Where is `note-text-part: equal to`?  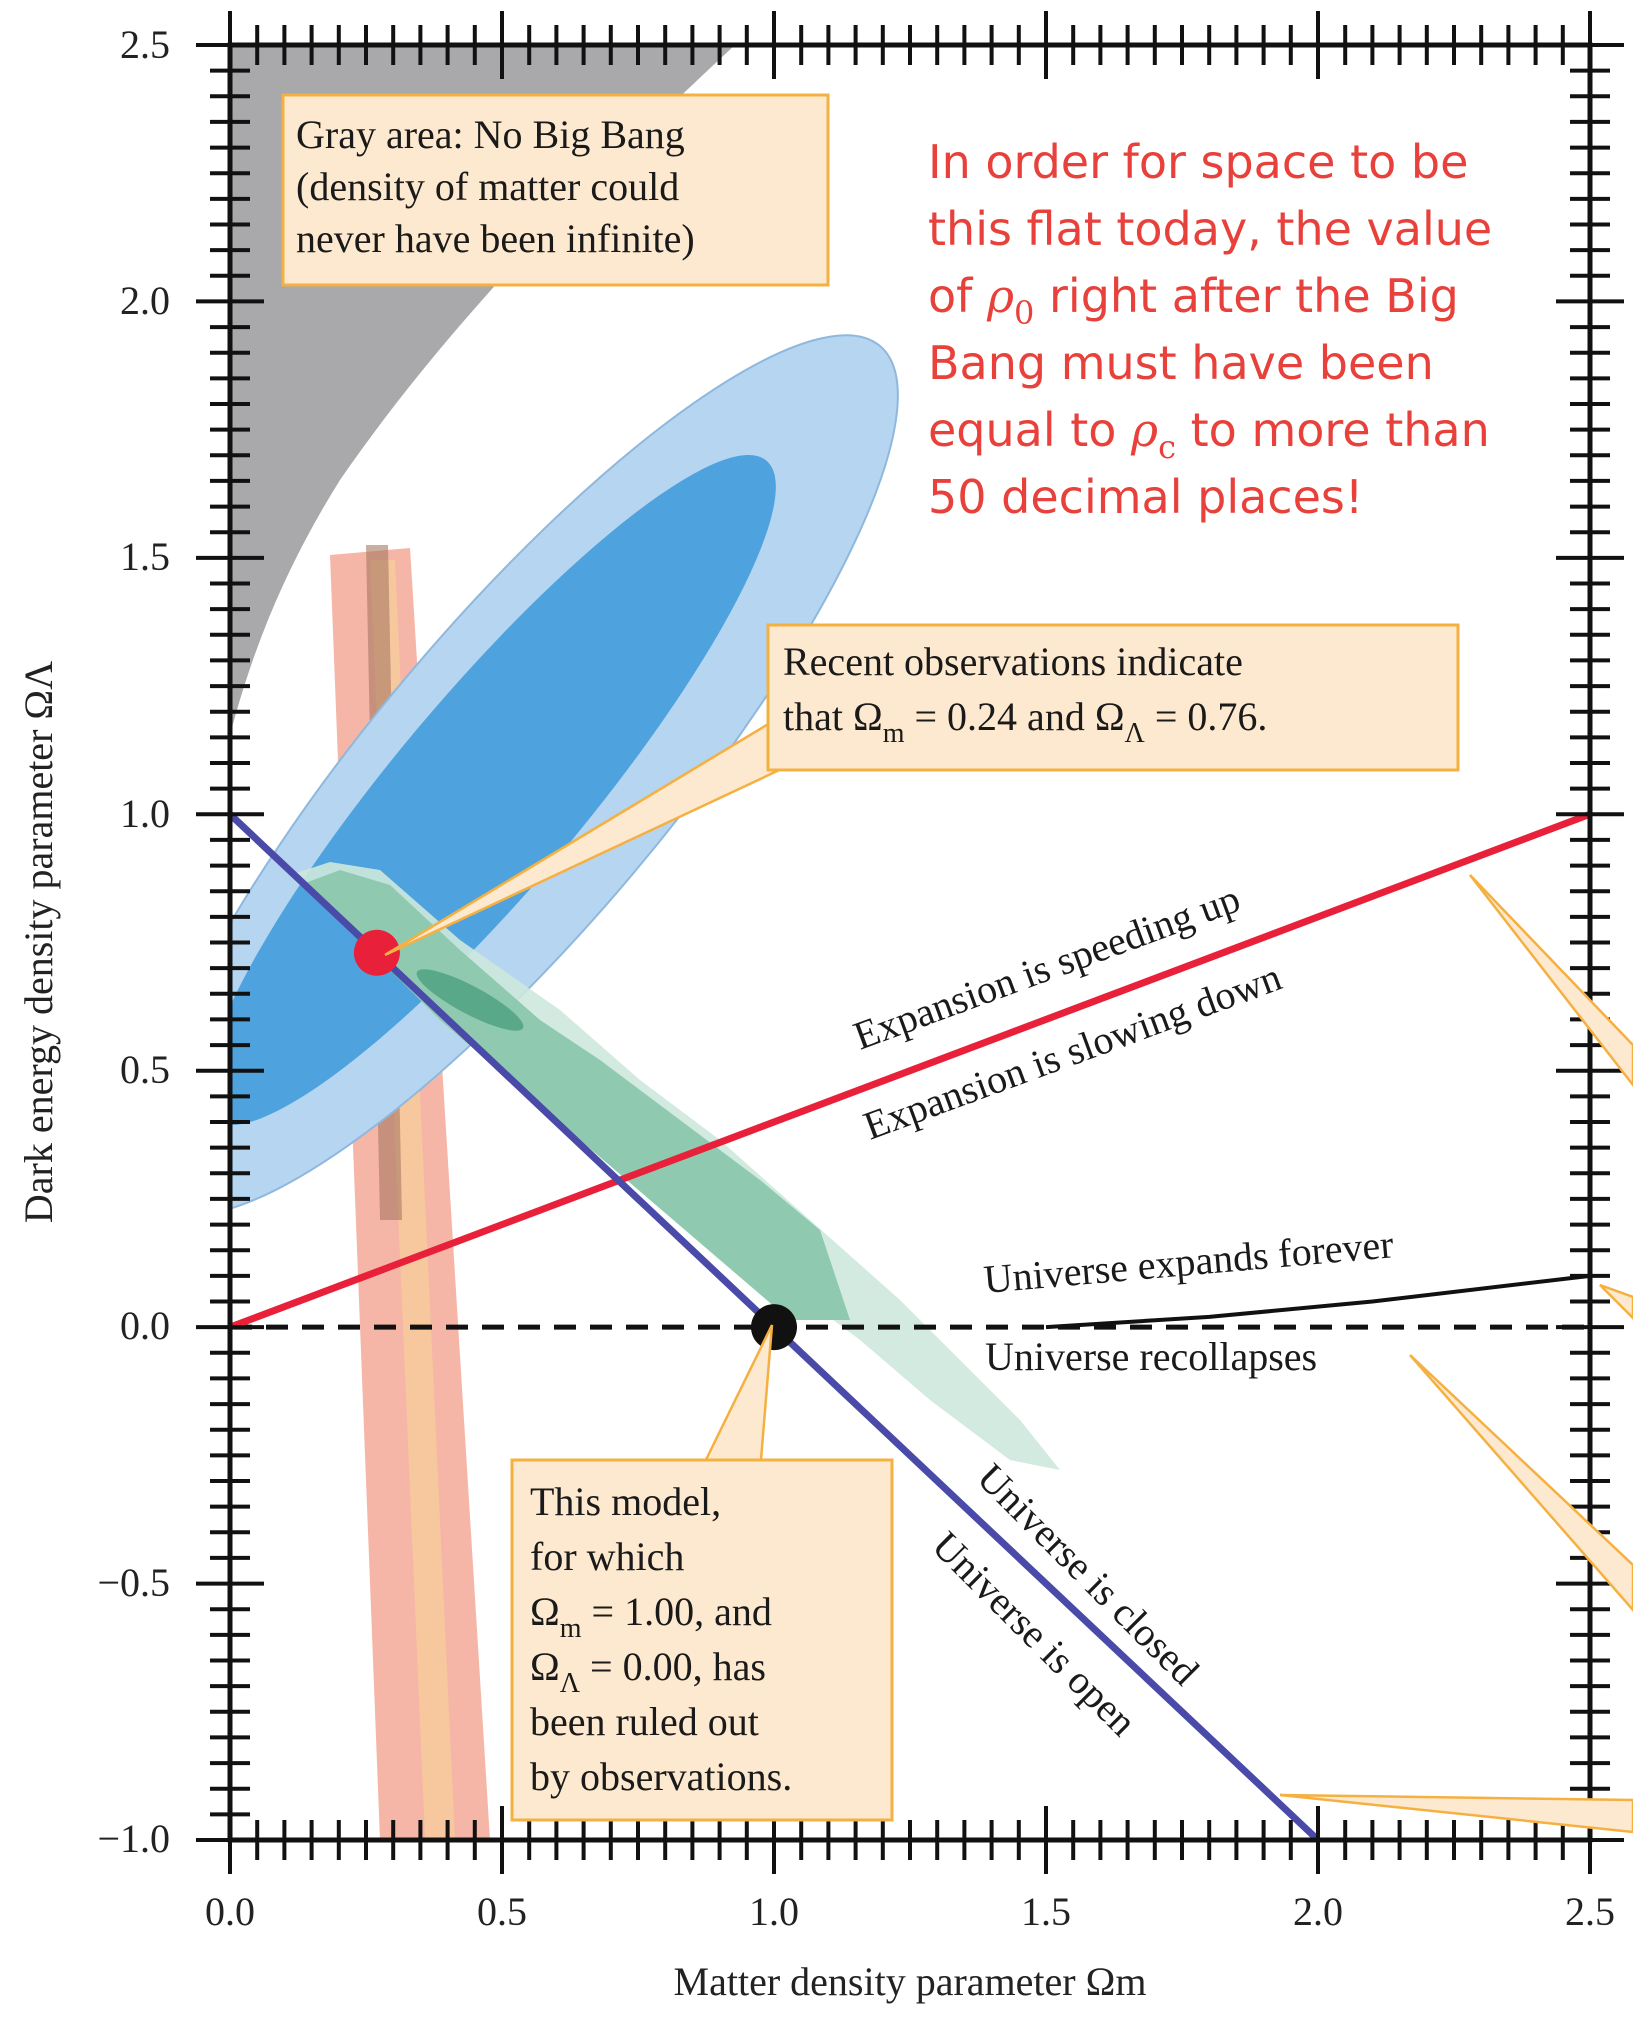
note-text-part: equal to is located at coordinates (1029, 430).